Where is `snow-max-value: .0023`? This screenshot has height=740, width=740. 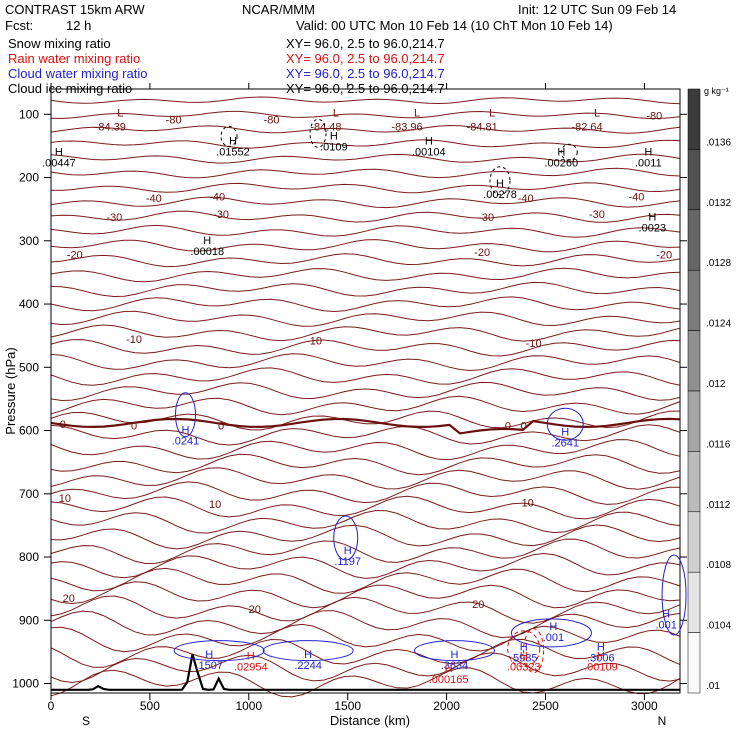 snow-max-value: .0023 is located at coordinates (653, 229).